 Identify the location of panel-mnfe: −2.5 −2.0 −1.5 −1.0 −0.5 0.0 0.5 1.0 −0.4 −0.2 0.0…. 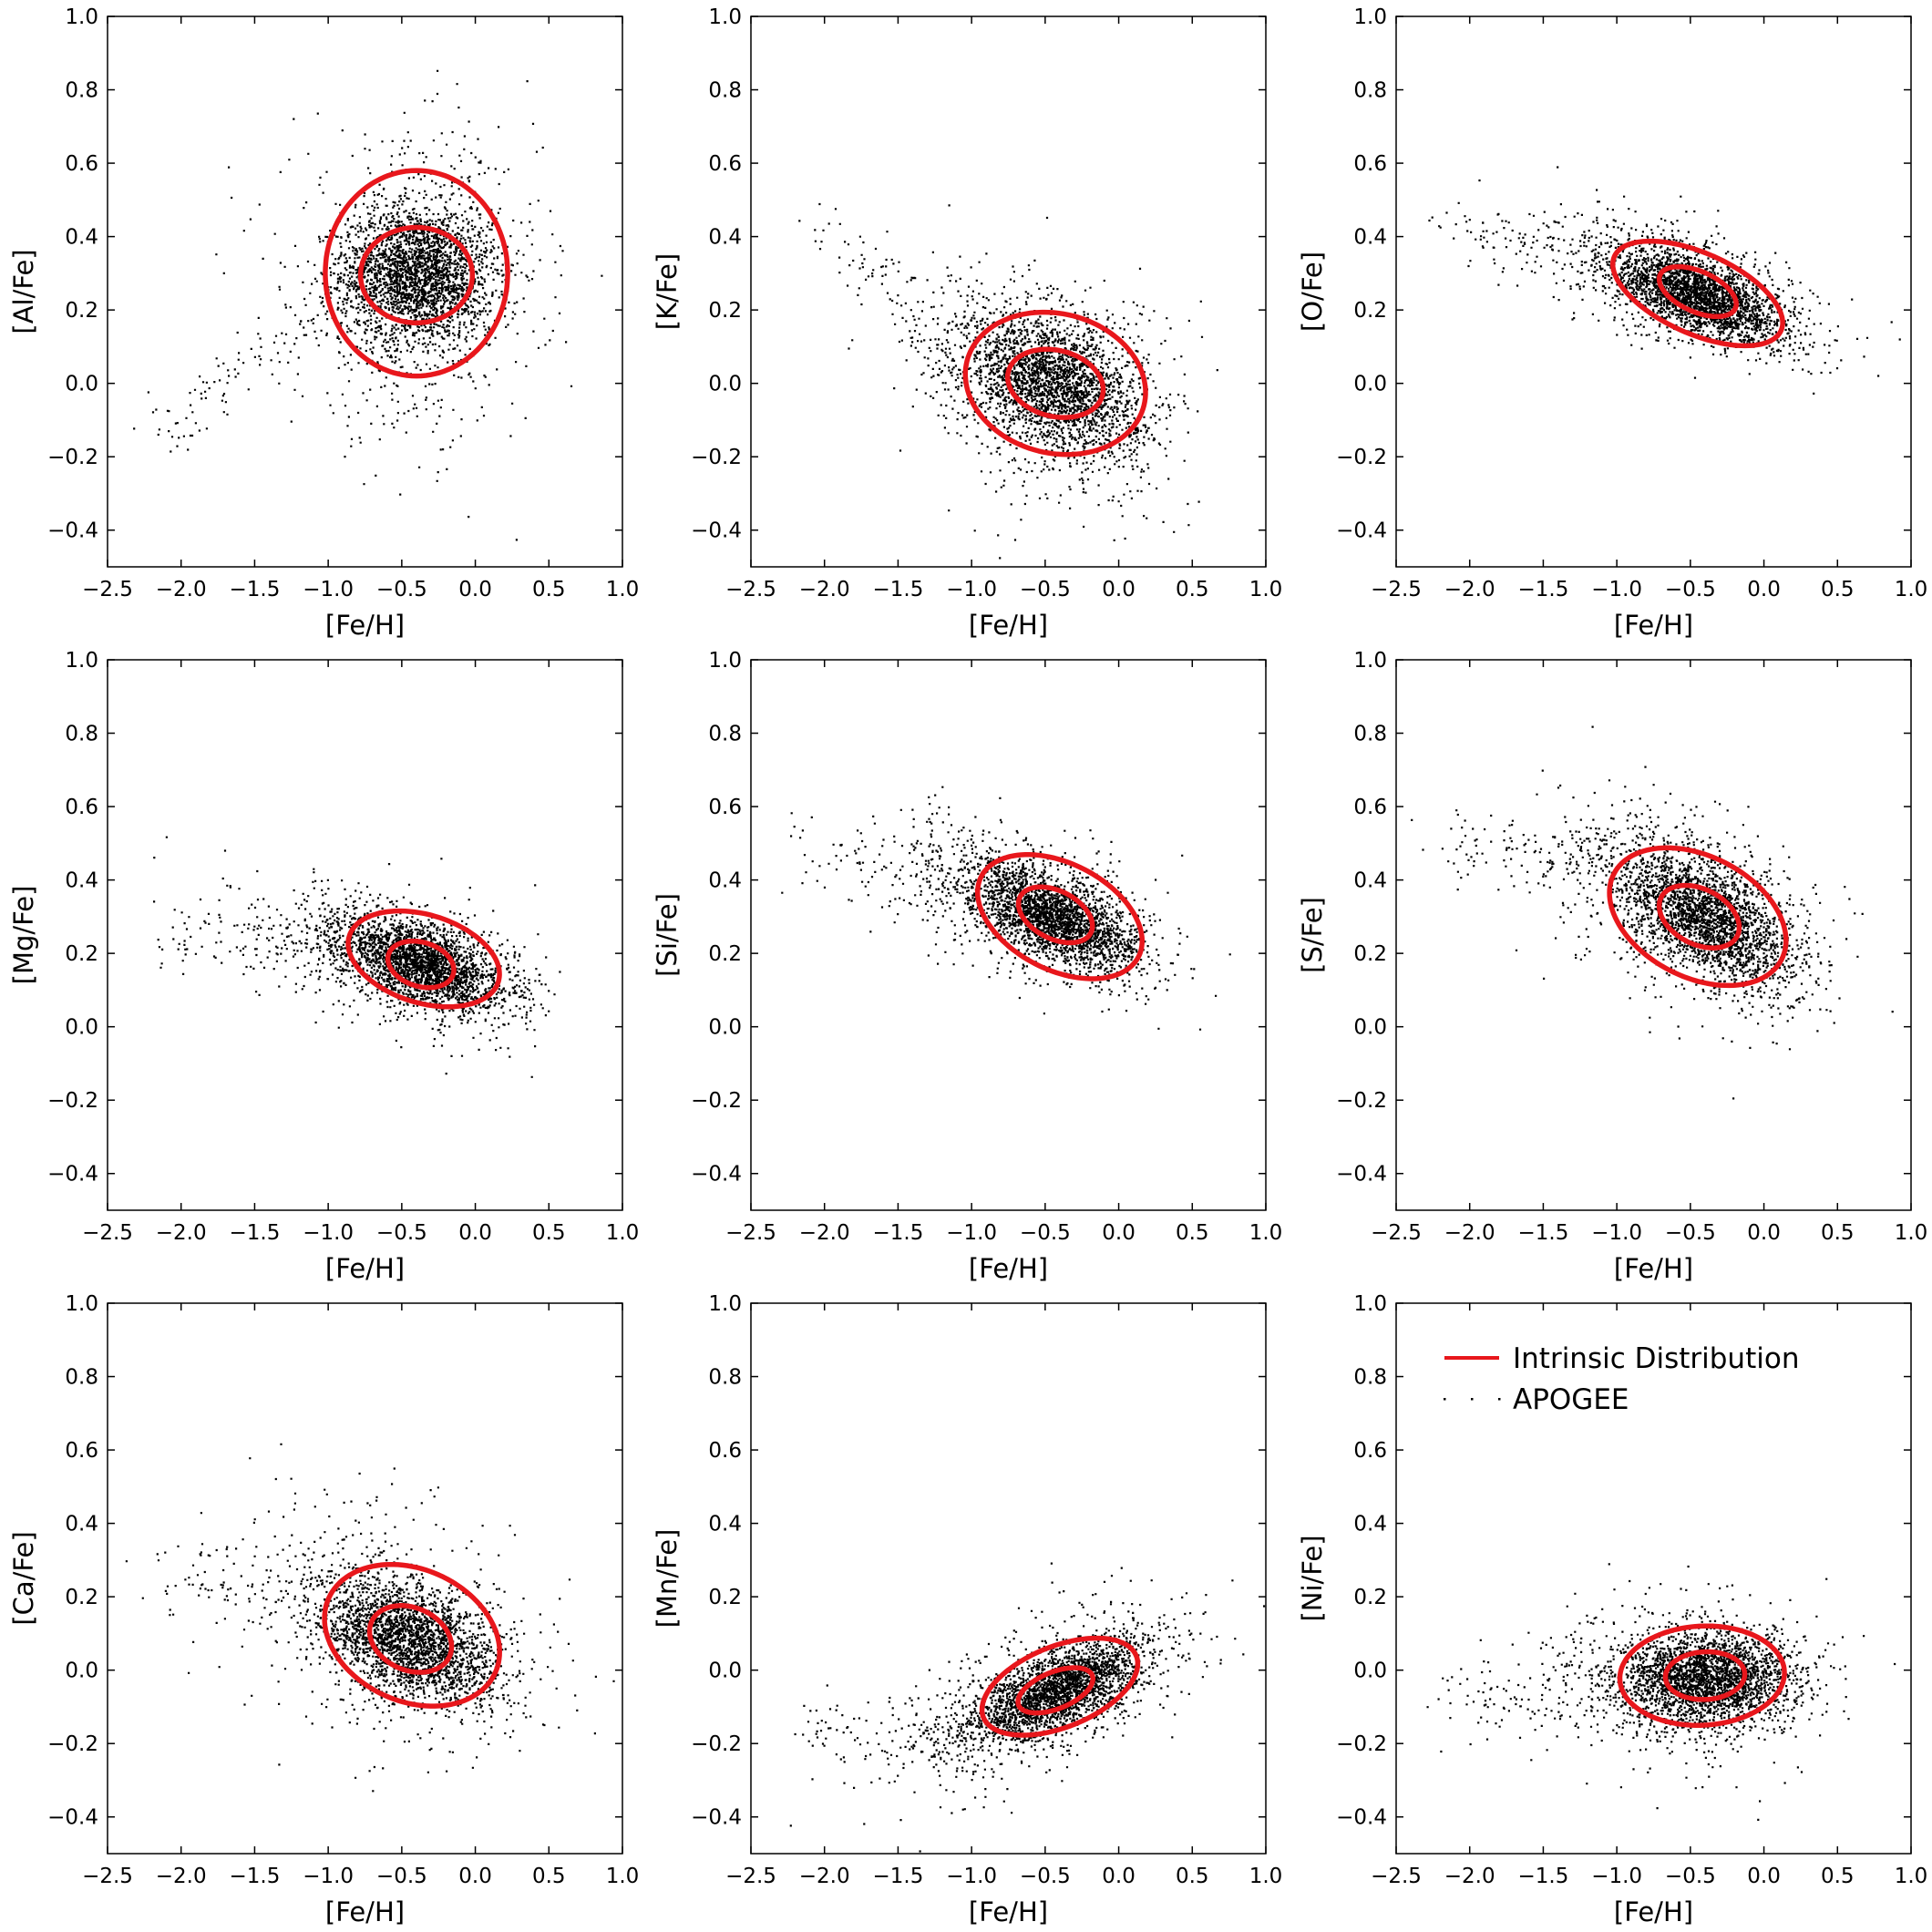
(967, 1609).